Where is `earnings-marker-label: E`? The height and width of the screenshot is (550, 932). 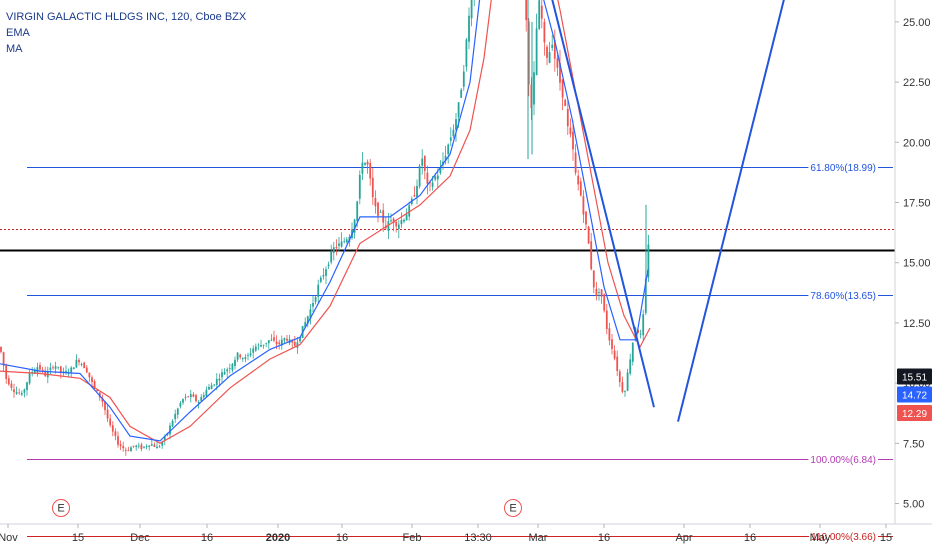
earnings-marker-label: E is located at coordinates (60, 509).